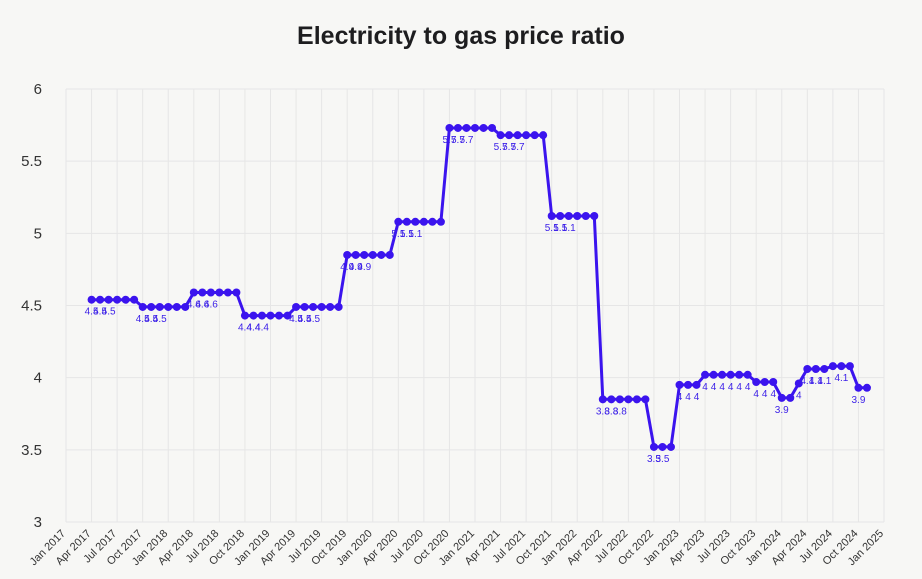  I want to click on y-tick-label: 4.5, so click(31, 306).